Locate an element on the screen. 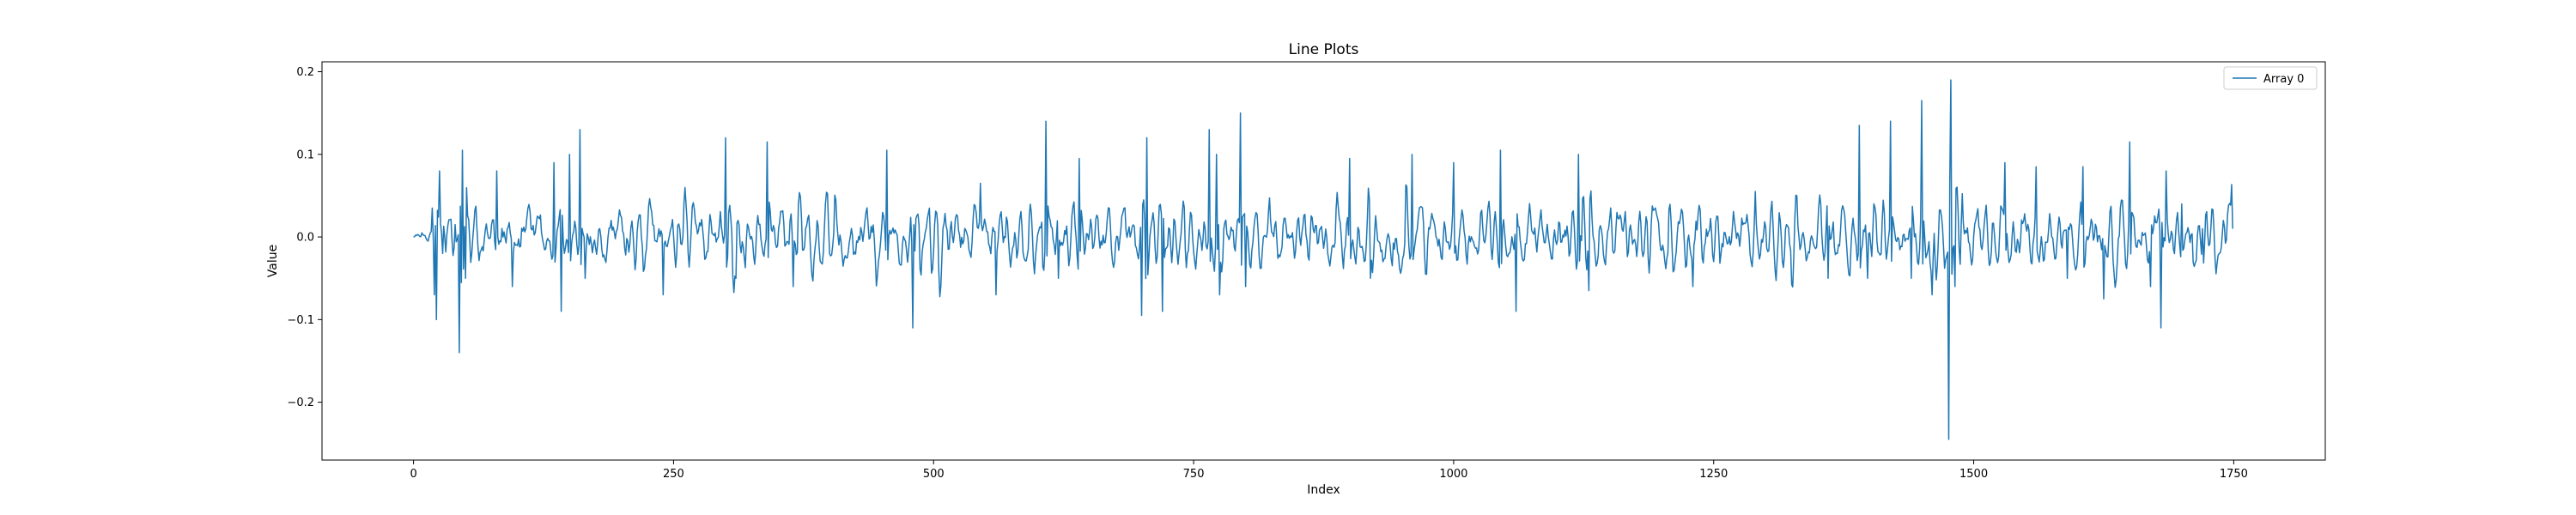 The image size is (2576, 515). y-tick-label: 0.2 is located at coordinates (305, 72).